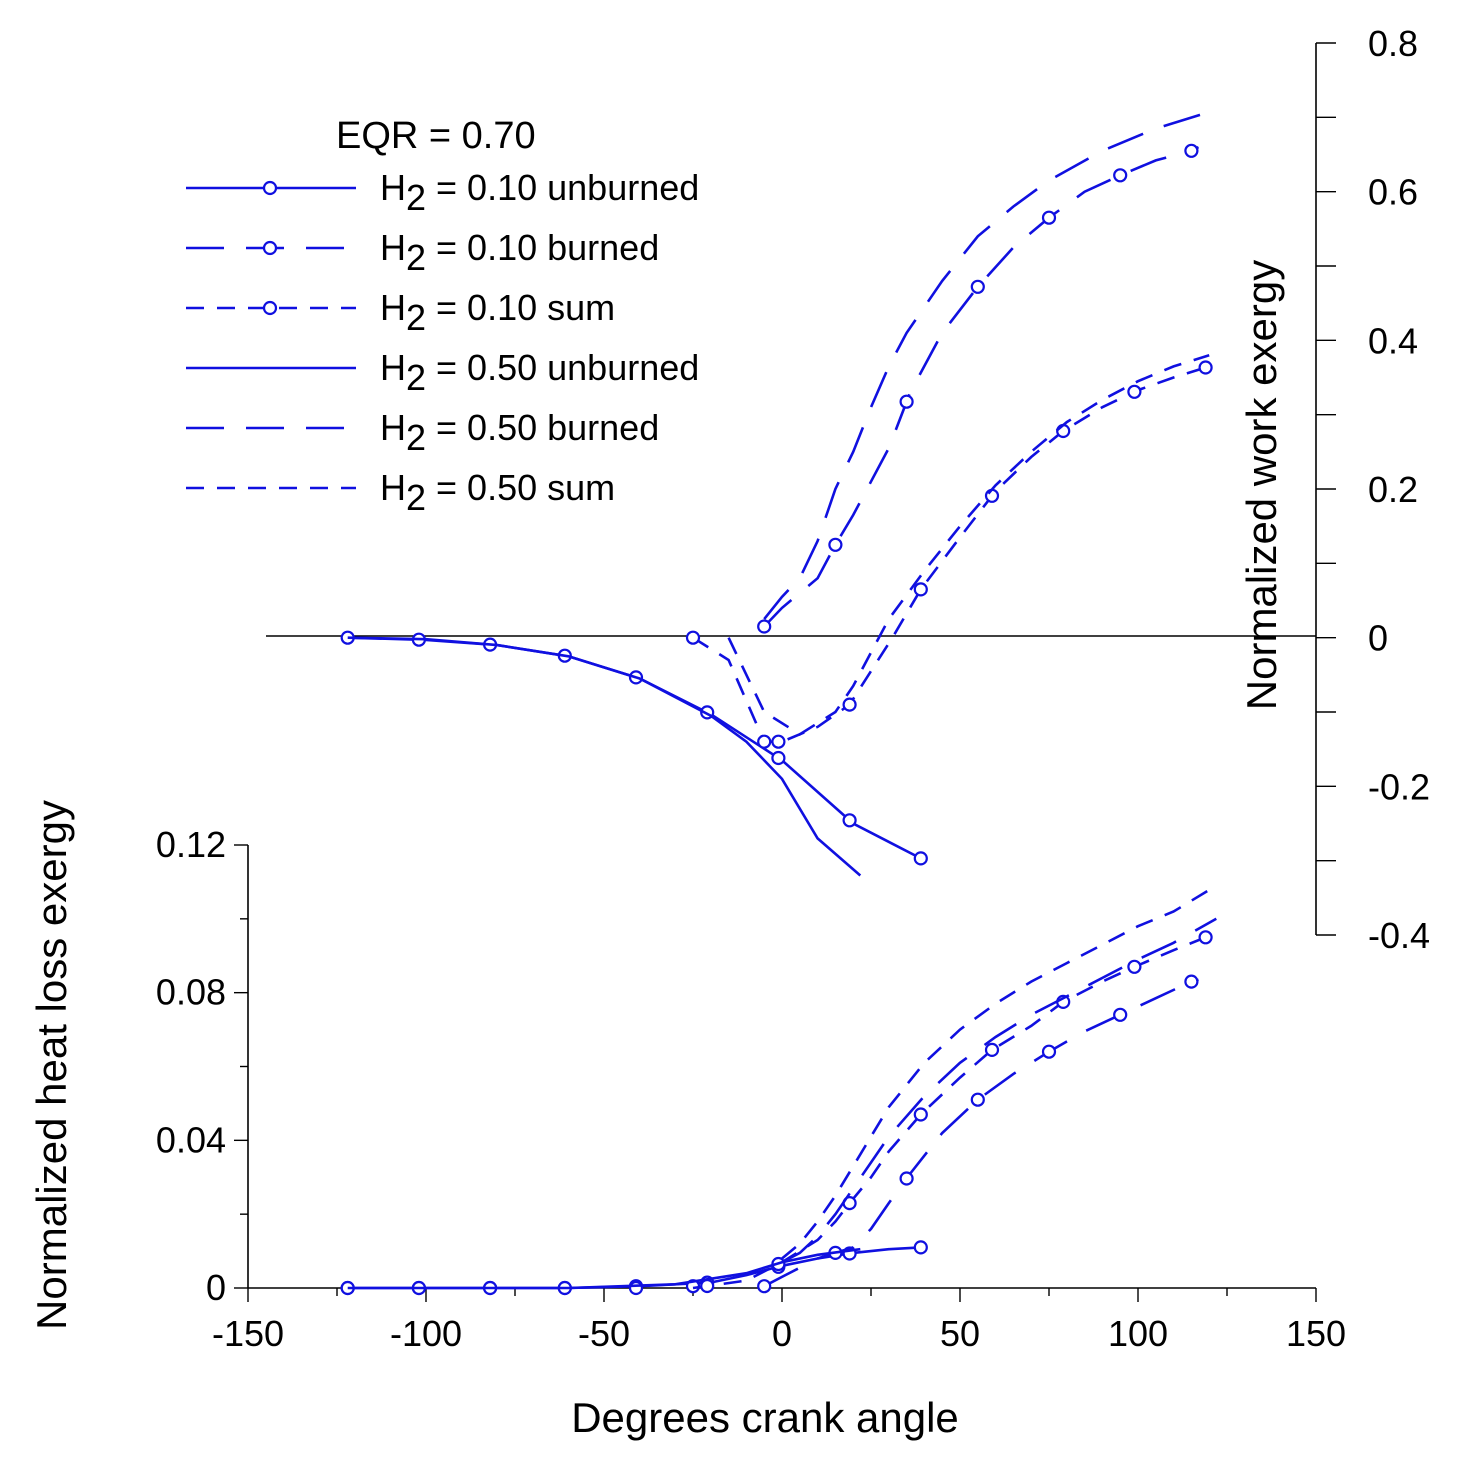 This screenshot has width=1472, height=1469. Describe the element at coordinates (539, 192) in the screenshot. I see `legend-label: H2 = 0.10 unburned` at that location.